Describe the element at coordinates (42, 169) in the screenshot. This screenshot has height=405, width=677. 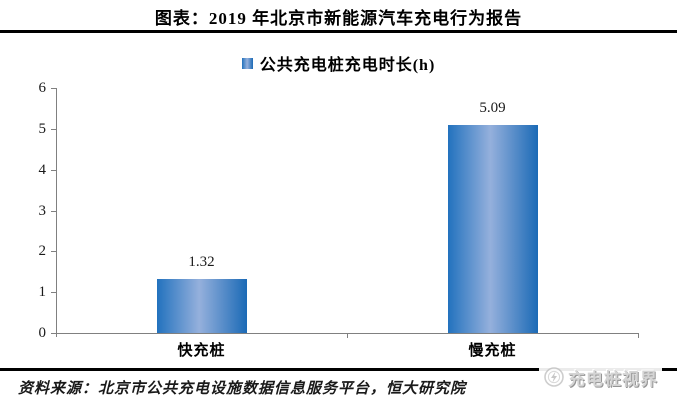
I see `y-axis-tick-label: 4` at that location.